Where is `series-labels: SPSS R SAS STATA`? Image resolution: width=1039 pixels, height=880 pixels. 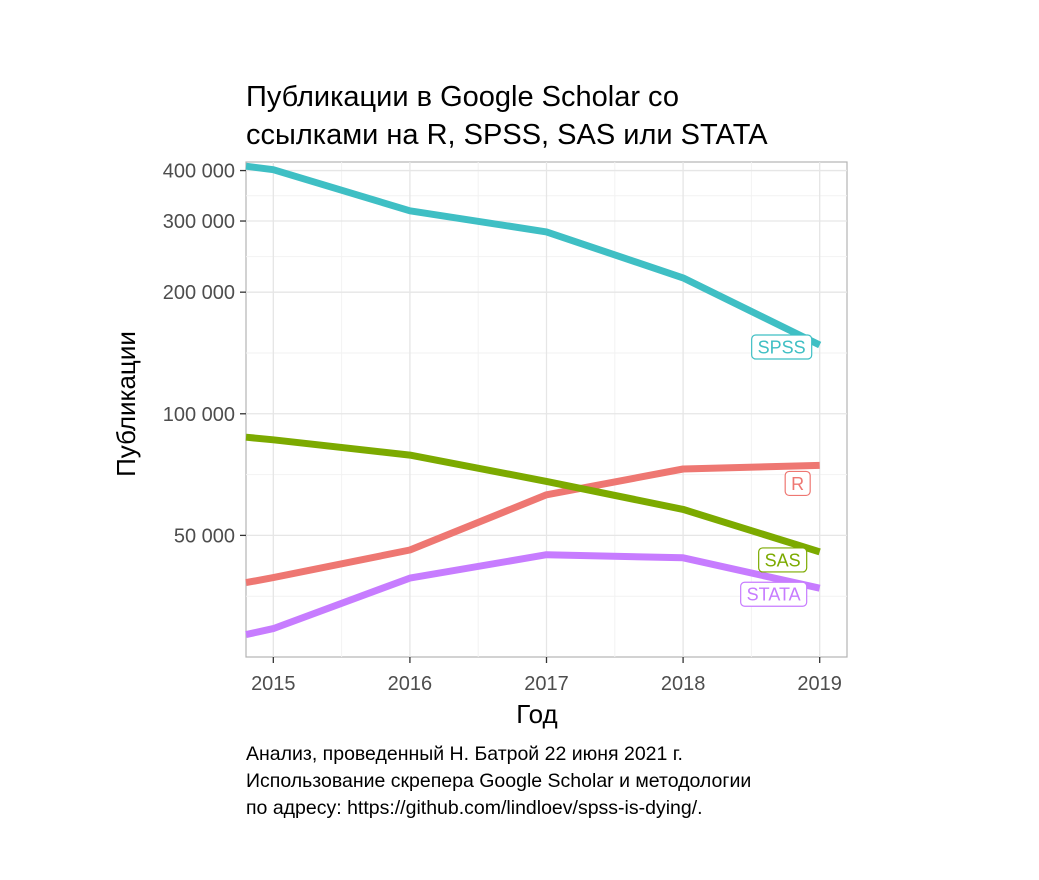
series-labels: SPSS R SAS STATA is located at coordinates (776, 470).